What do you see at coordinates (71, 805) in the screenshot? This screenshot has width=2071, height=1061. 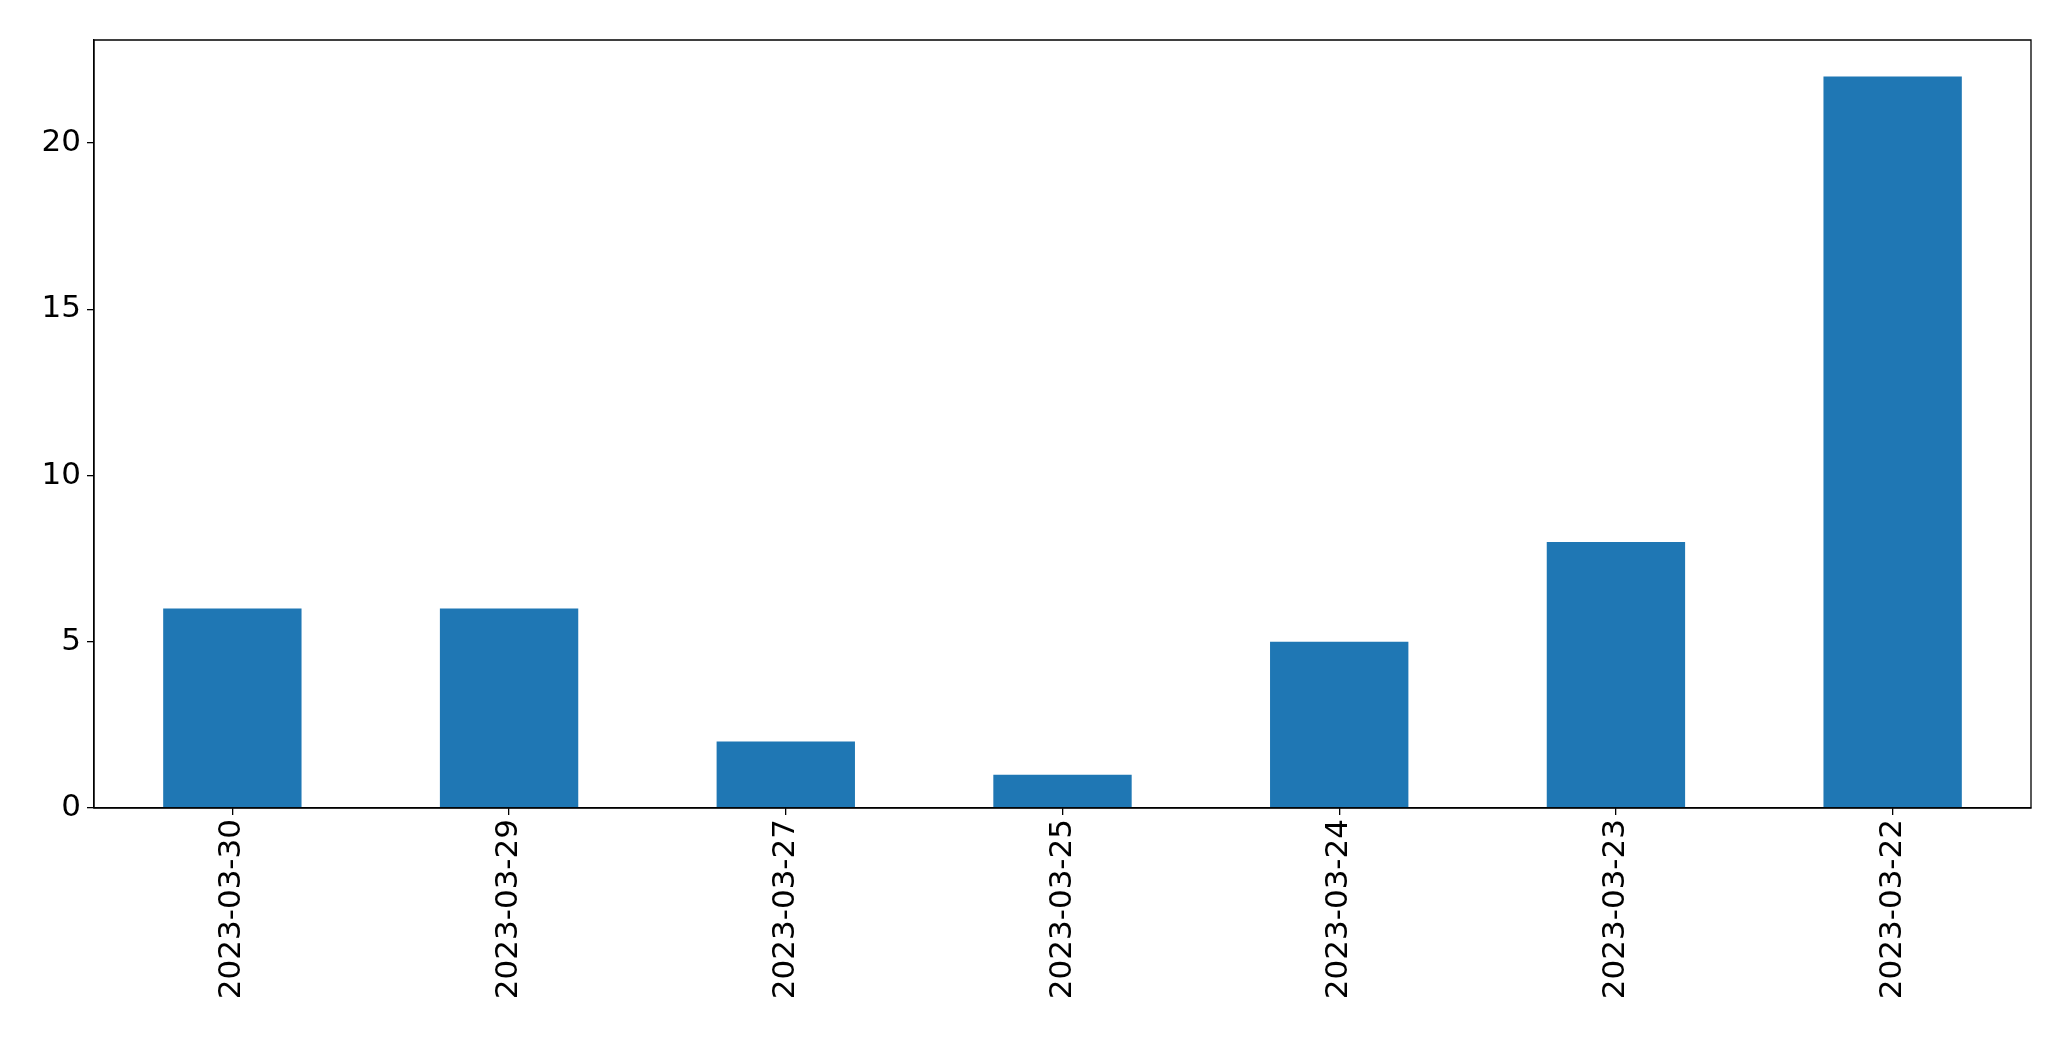 I see `y-tick-label: 0` at bounding box center [71, 805].